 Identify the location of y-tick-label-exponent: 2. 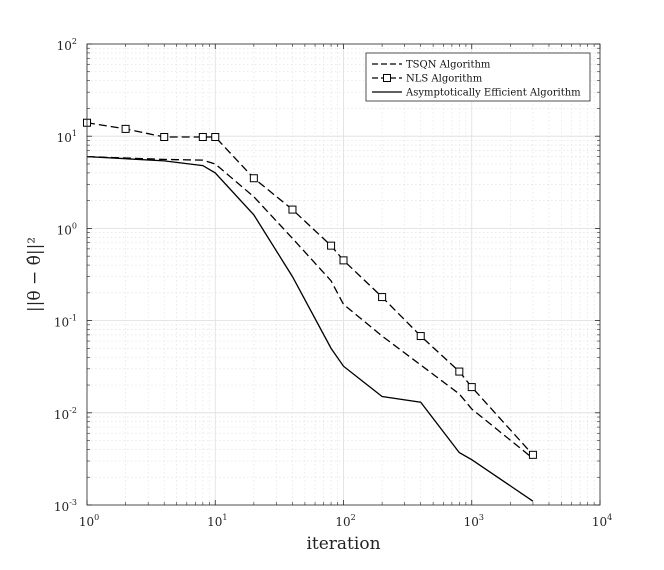
(74, 41).